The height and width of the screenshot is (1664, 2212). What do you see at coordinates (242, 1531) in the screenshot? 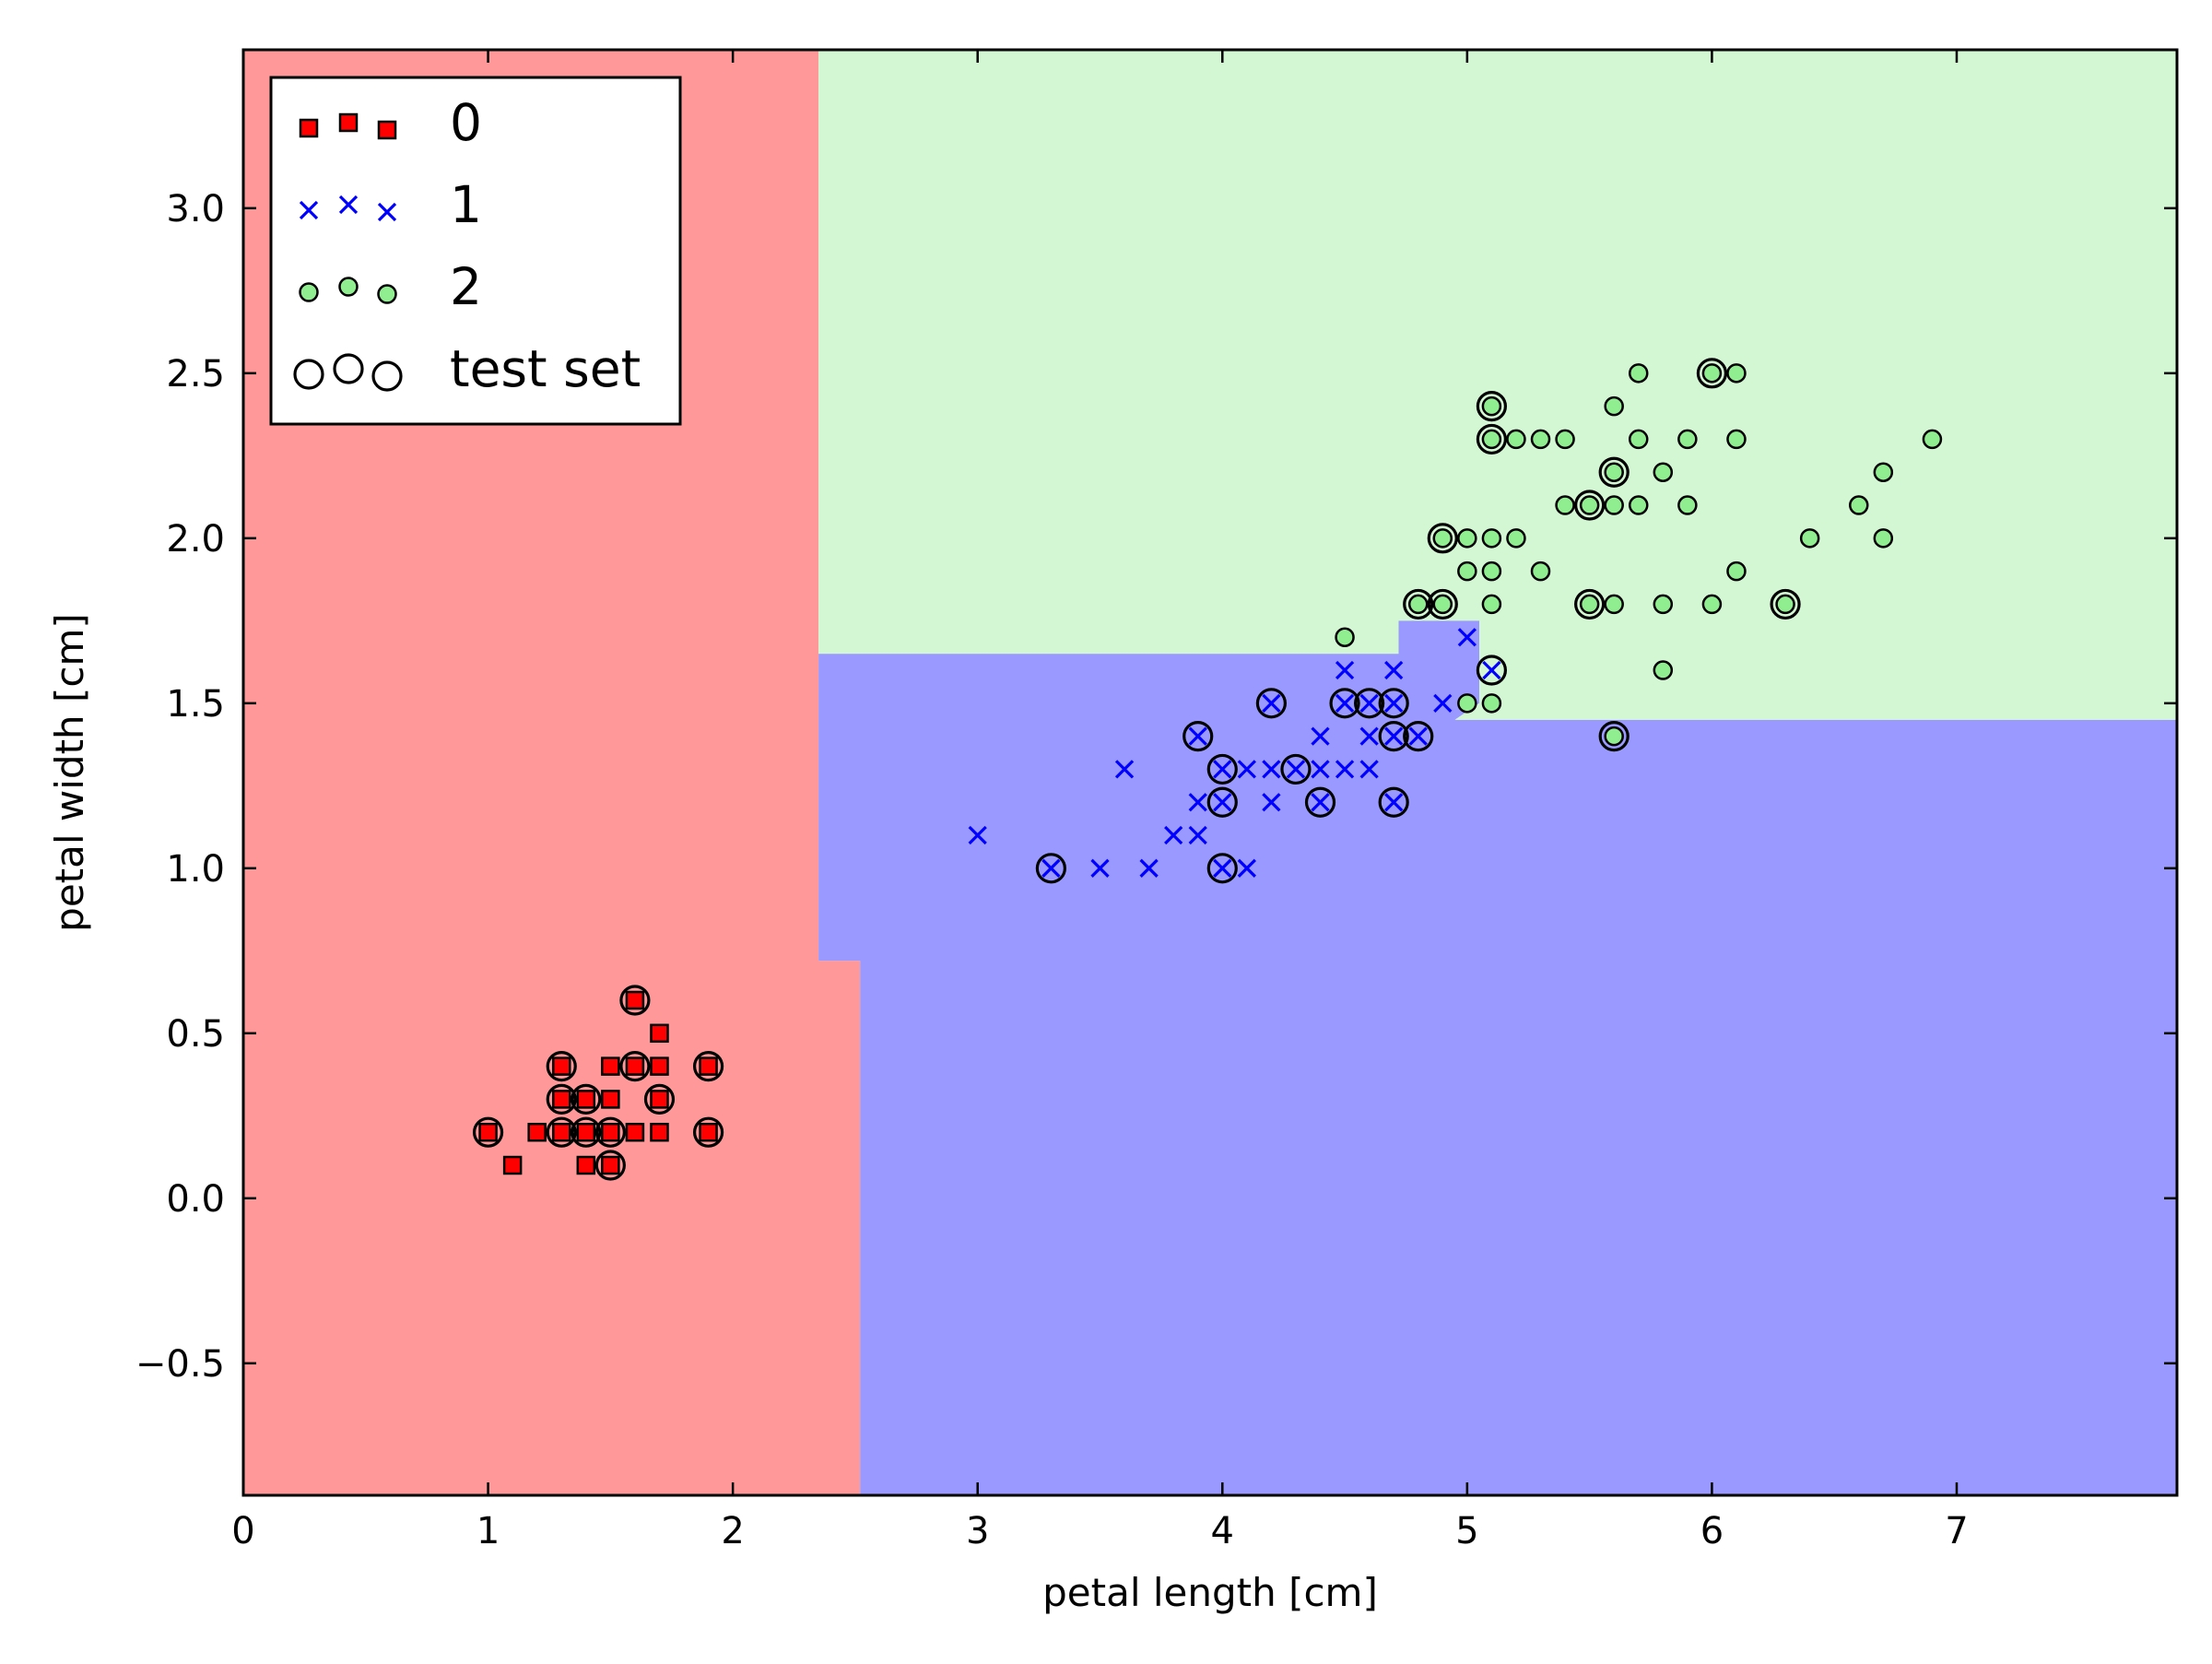
I see `x-tick-label: 0` at bounding box center [242, 1531].